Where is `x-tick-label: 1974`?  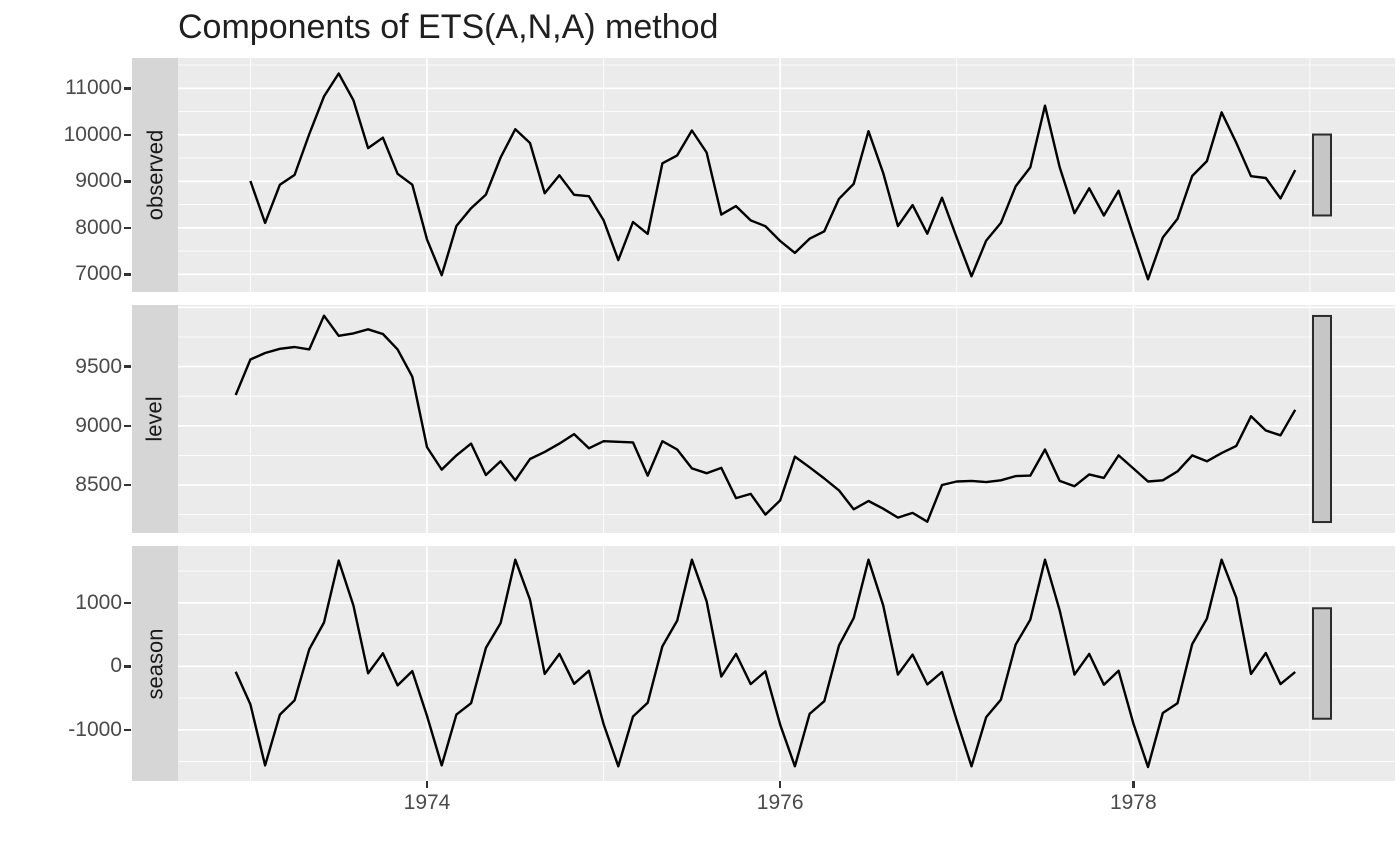 x-tick-label: 1974 is located at coordinates (427, 802).